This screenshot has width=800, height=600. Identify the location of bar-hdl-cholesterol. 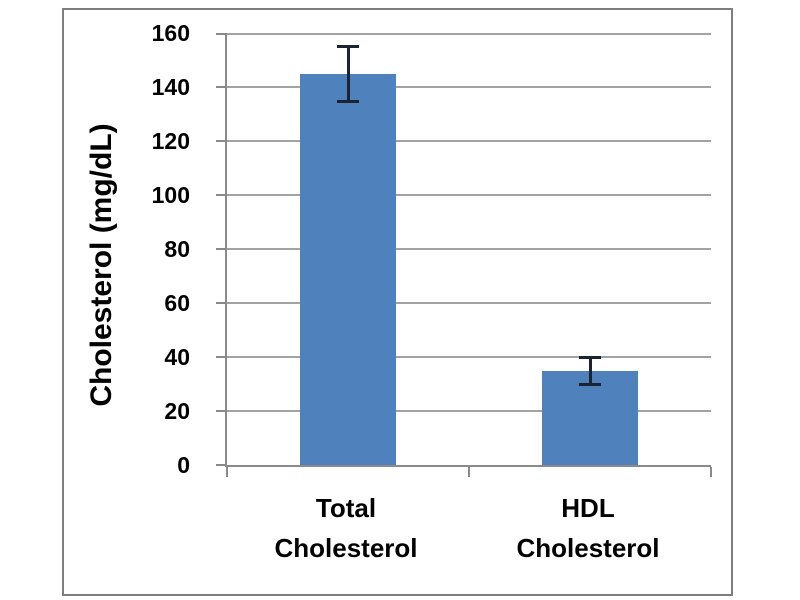
(590, 417).